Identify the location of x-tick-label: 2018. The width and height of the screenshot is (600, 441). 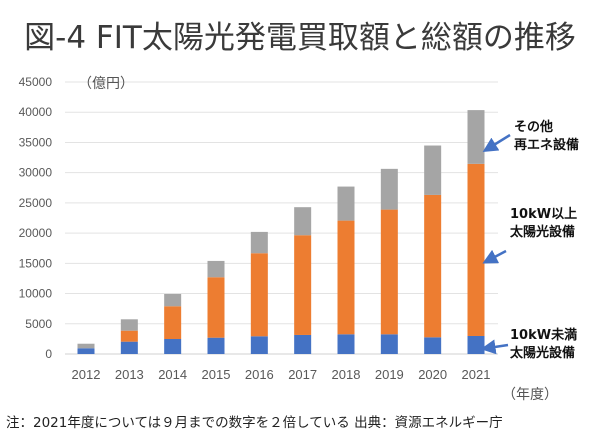
(346, 374).